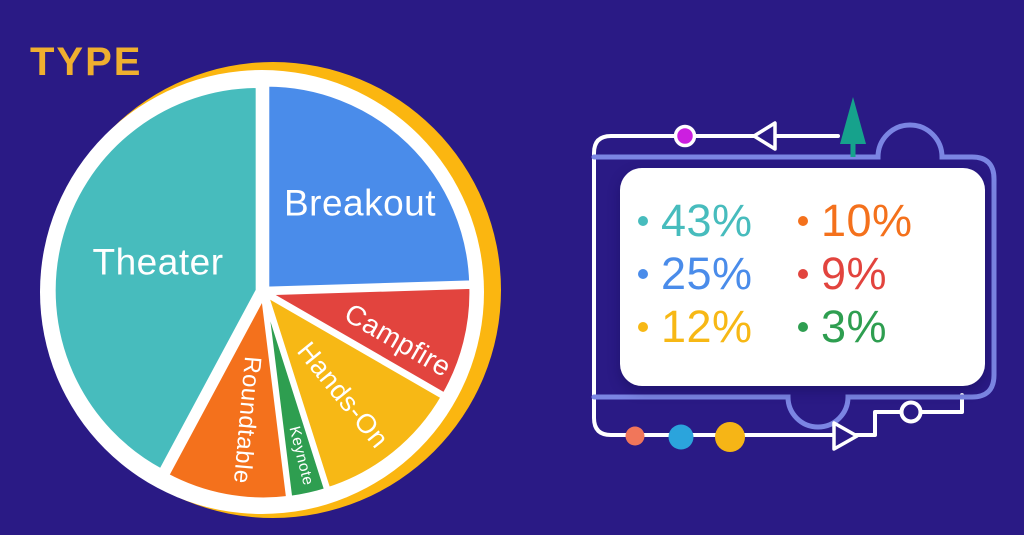  What do you see at coordinates (707, 220) in the screenshot?
I see `legend-value: 43%` at bounding box center [707, 220].